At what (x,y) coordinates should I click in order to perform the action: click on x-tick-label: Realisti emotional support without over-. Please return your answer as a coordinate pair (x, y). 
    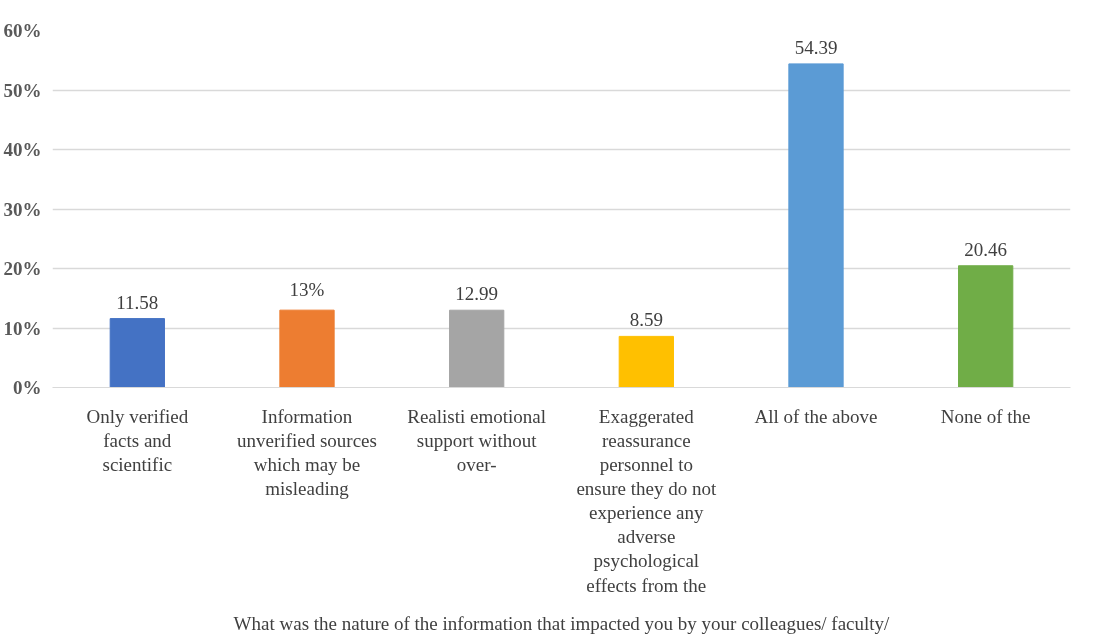
    Looking at the image, I should click on (477, 440).